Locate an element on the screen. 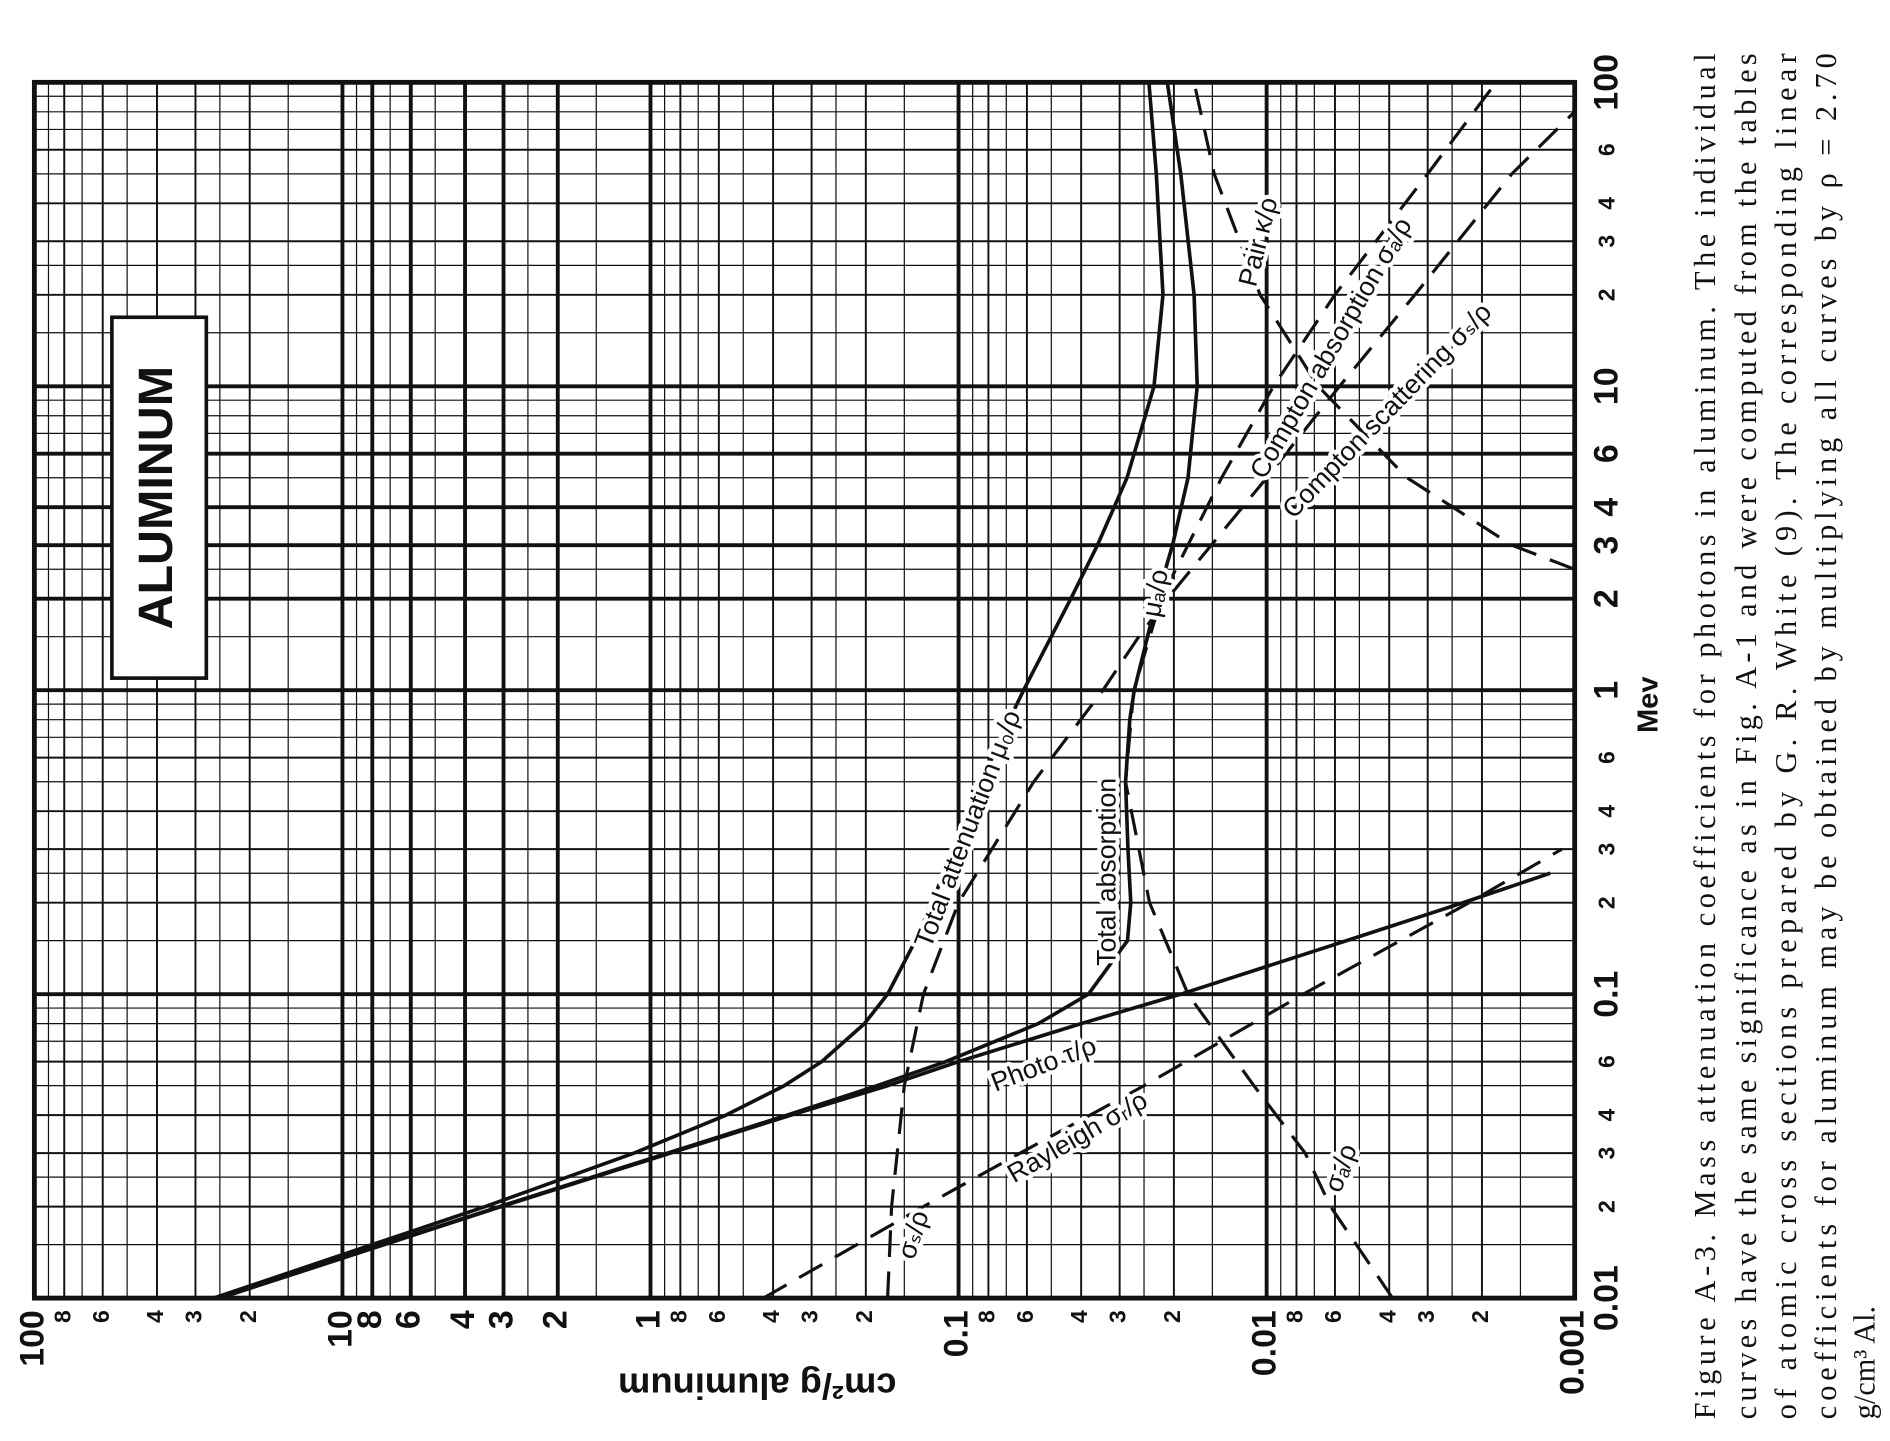 This screenshot has height=1441, width=1890. x-tick-label: 100 is located at coordinates (1607, 82).